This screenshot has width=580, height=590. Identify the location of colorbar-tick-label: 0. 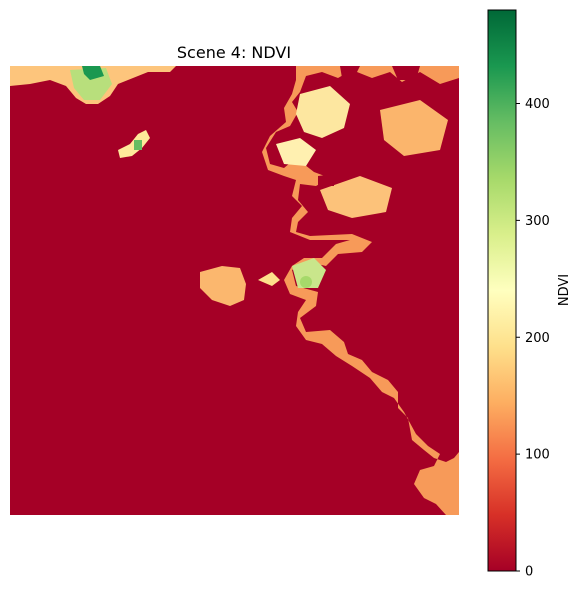
(529, 572).